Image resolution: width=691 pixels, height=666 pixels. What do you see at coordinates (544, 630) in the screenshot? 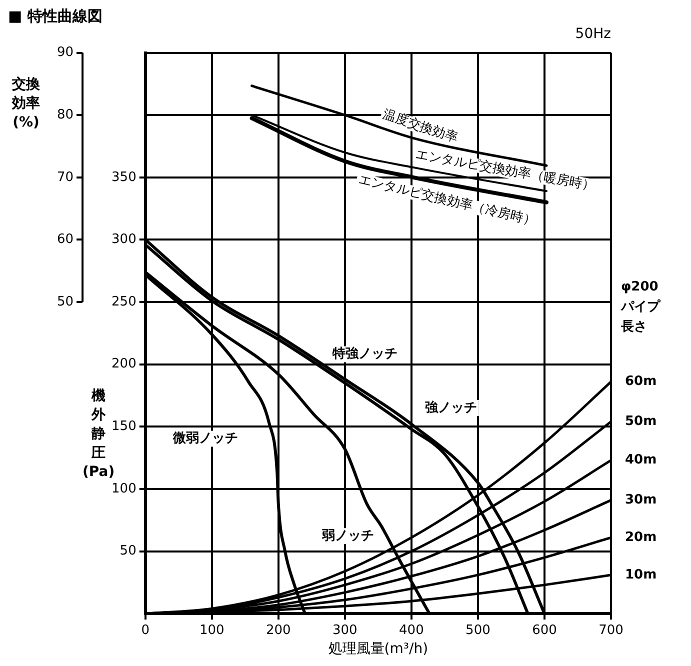
I see `x-tick-label: 600` at bounding box center [544, 630].